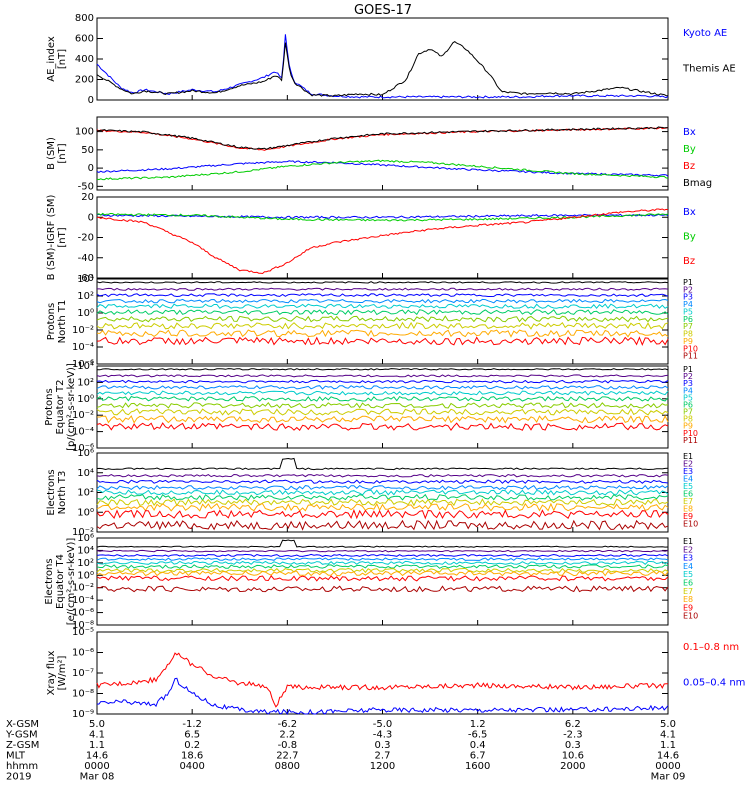  What do you see at coordinates (191, 766) in the screenshot?
I see `footer-cell: 0400` at bounding box center [191, 766].